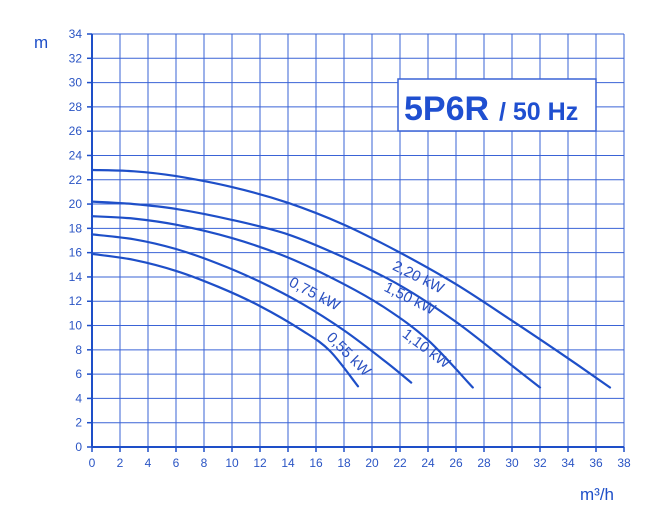 Image resolution: width=652 pixels, height=522 pixels. I want to click on chart-title: 5P6R, so click(446, 109).